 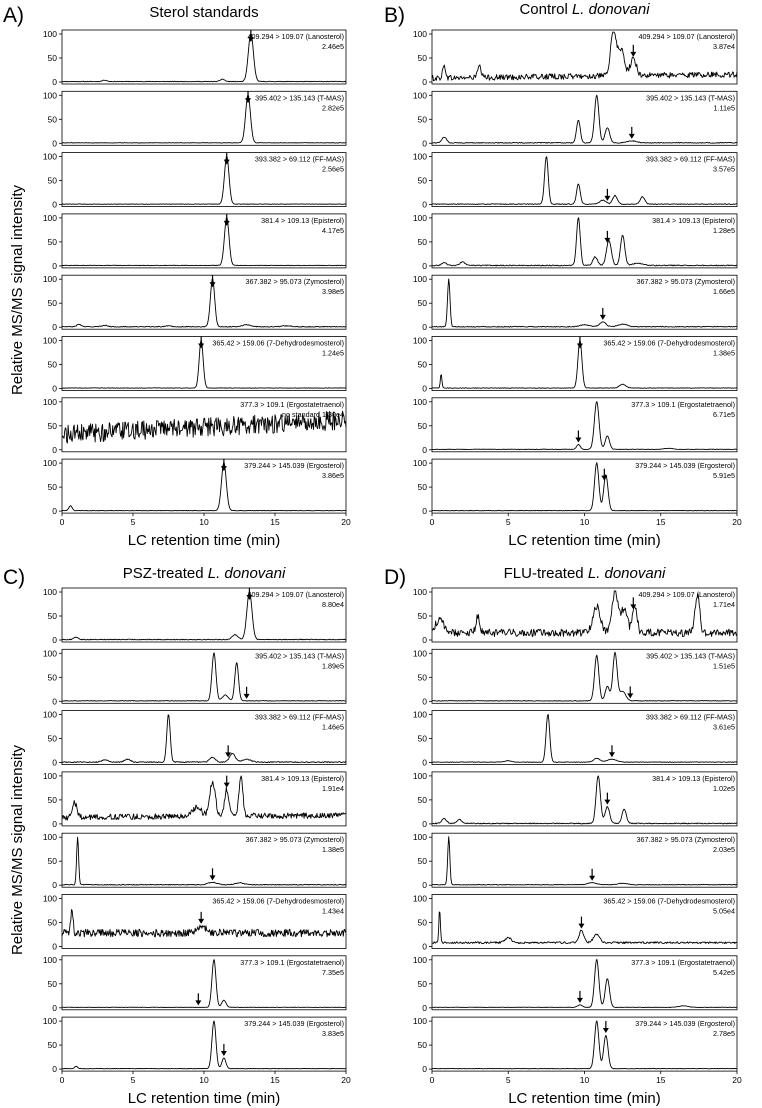 What do you see at coordinates (724, 291) in the screenshot?
I see `intensity-label: 1.66e5` at bounding box center [724, 291].